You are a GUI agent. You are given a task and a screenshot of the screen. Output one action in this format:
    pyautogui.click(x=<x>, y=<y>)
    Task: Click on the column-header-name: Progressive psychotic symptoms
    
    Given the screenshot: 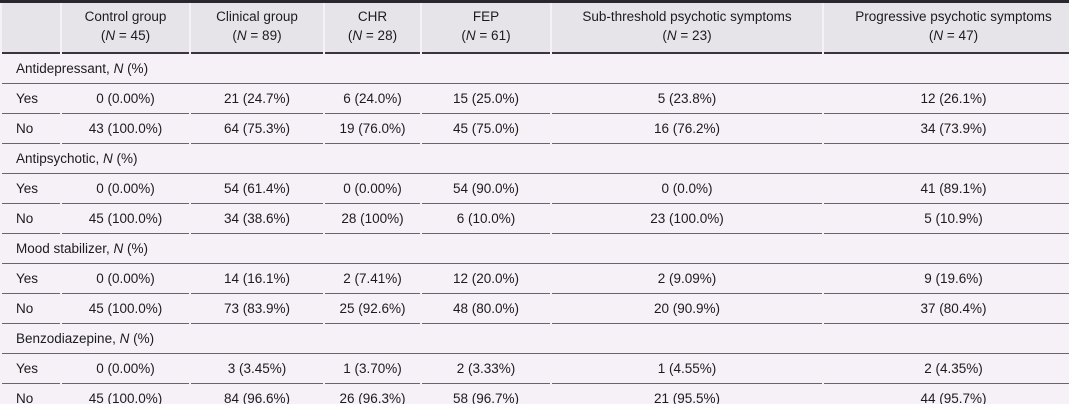 What is the action you would take?
    pyautogui.click(x=953, y=16)
    